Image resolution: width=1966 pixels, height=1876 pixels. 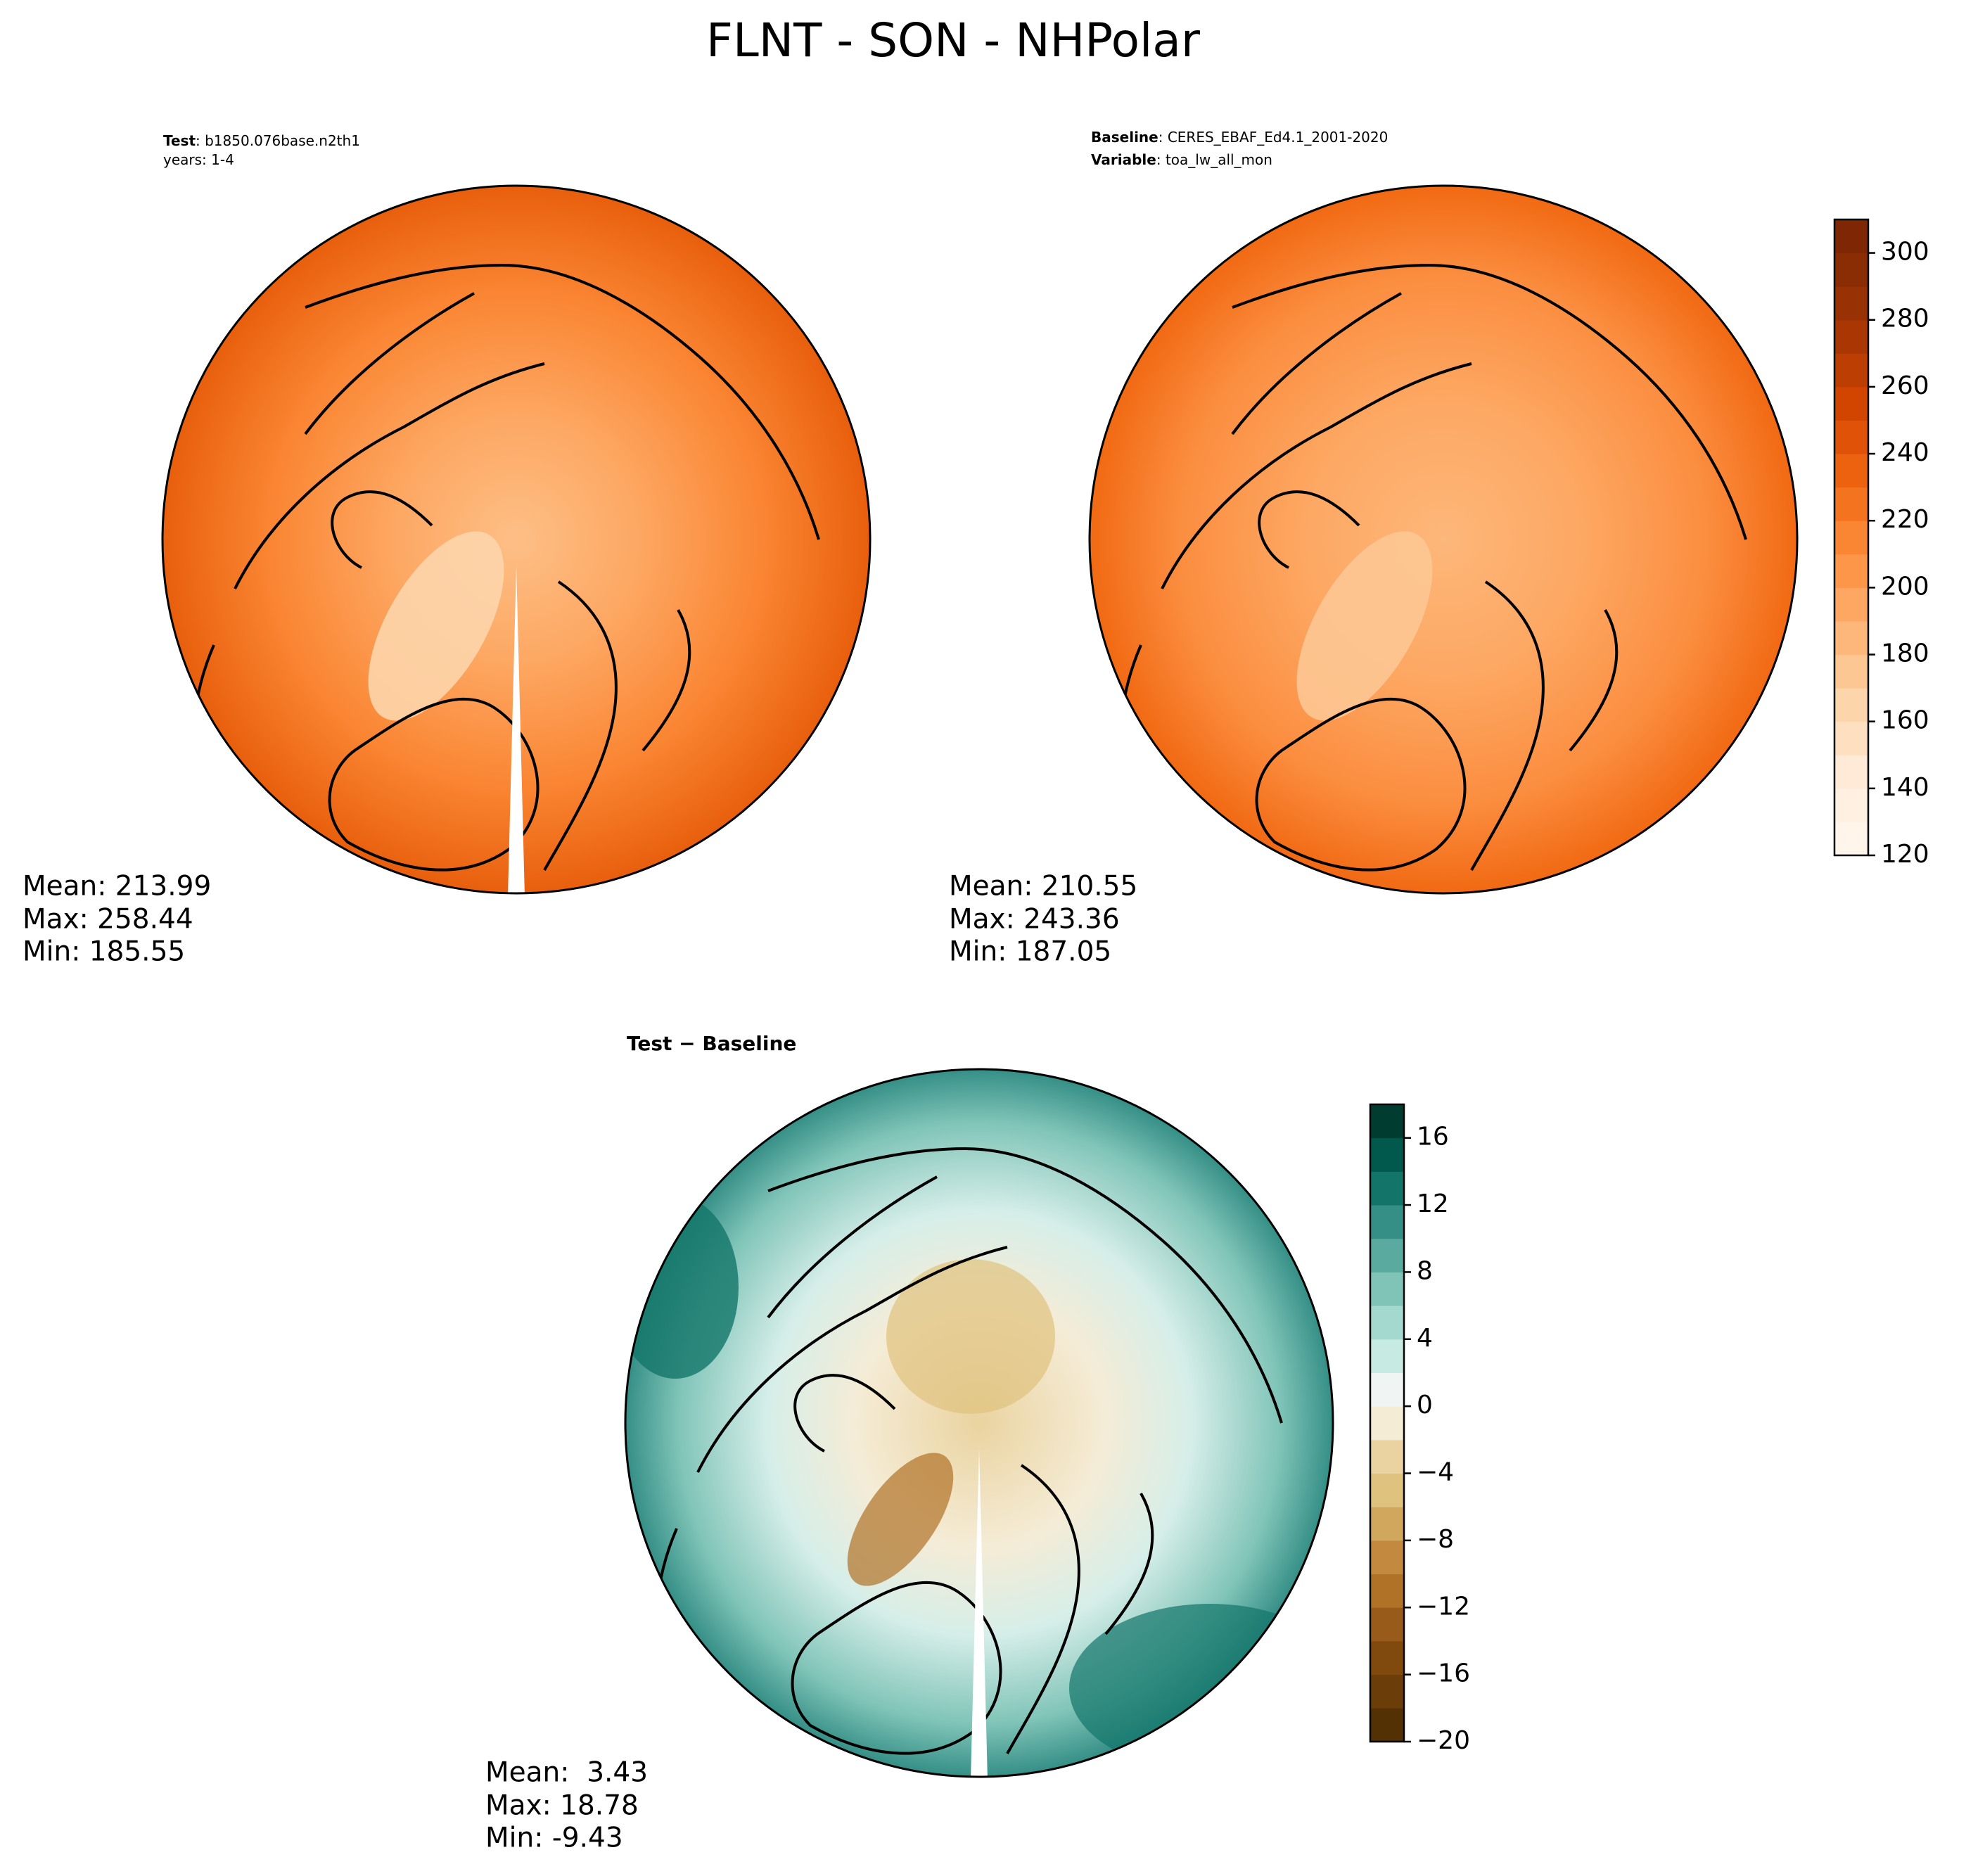 What do you see at coordinates (1435, 1540) in the screenshot?
I see `colorbar-tick-label: −8` at bounding box center [1435, 1540].